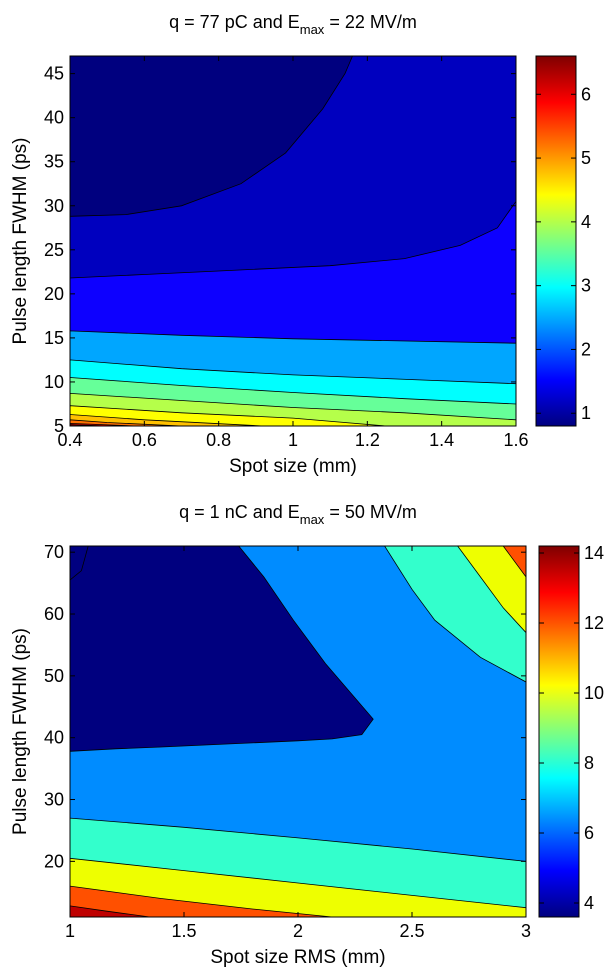 This screenshot has height=973, width=605. I want to click on chart-title: q = 77 pC and Emax = 22 MV/m, so click(293, 24).